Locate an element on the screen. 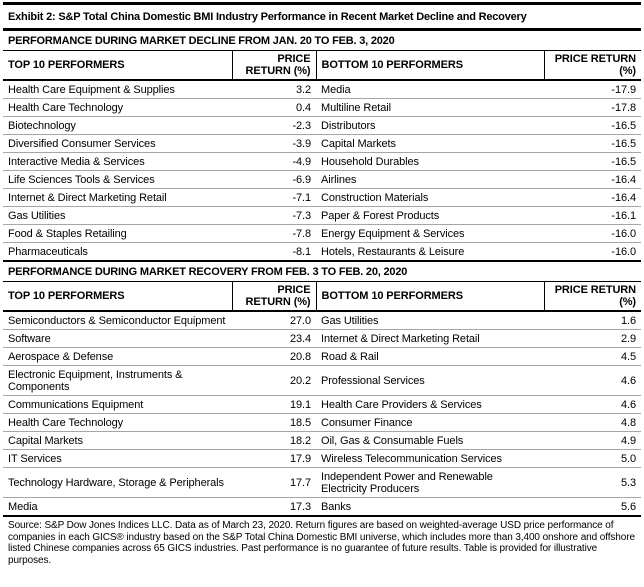 This screenshot has height=587, width=644. top-performer-return: 20.8 is located at coordinates (274, 356).